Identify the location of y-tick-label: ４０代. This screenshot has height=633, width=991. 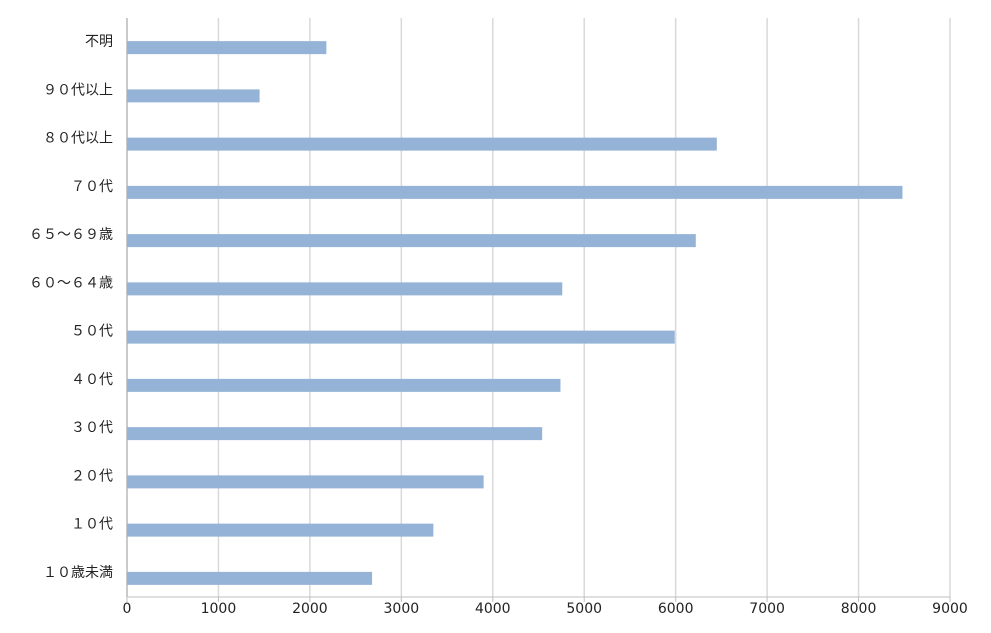
(92, 380).